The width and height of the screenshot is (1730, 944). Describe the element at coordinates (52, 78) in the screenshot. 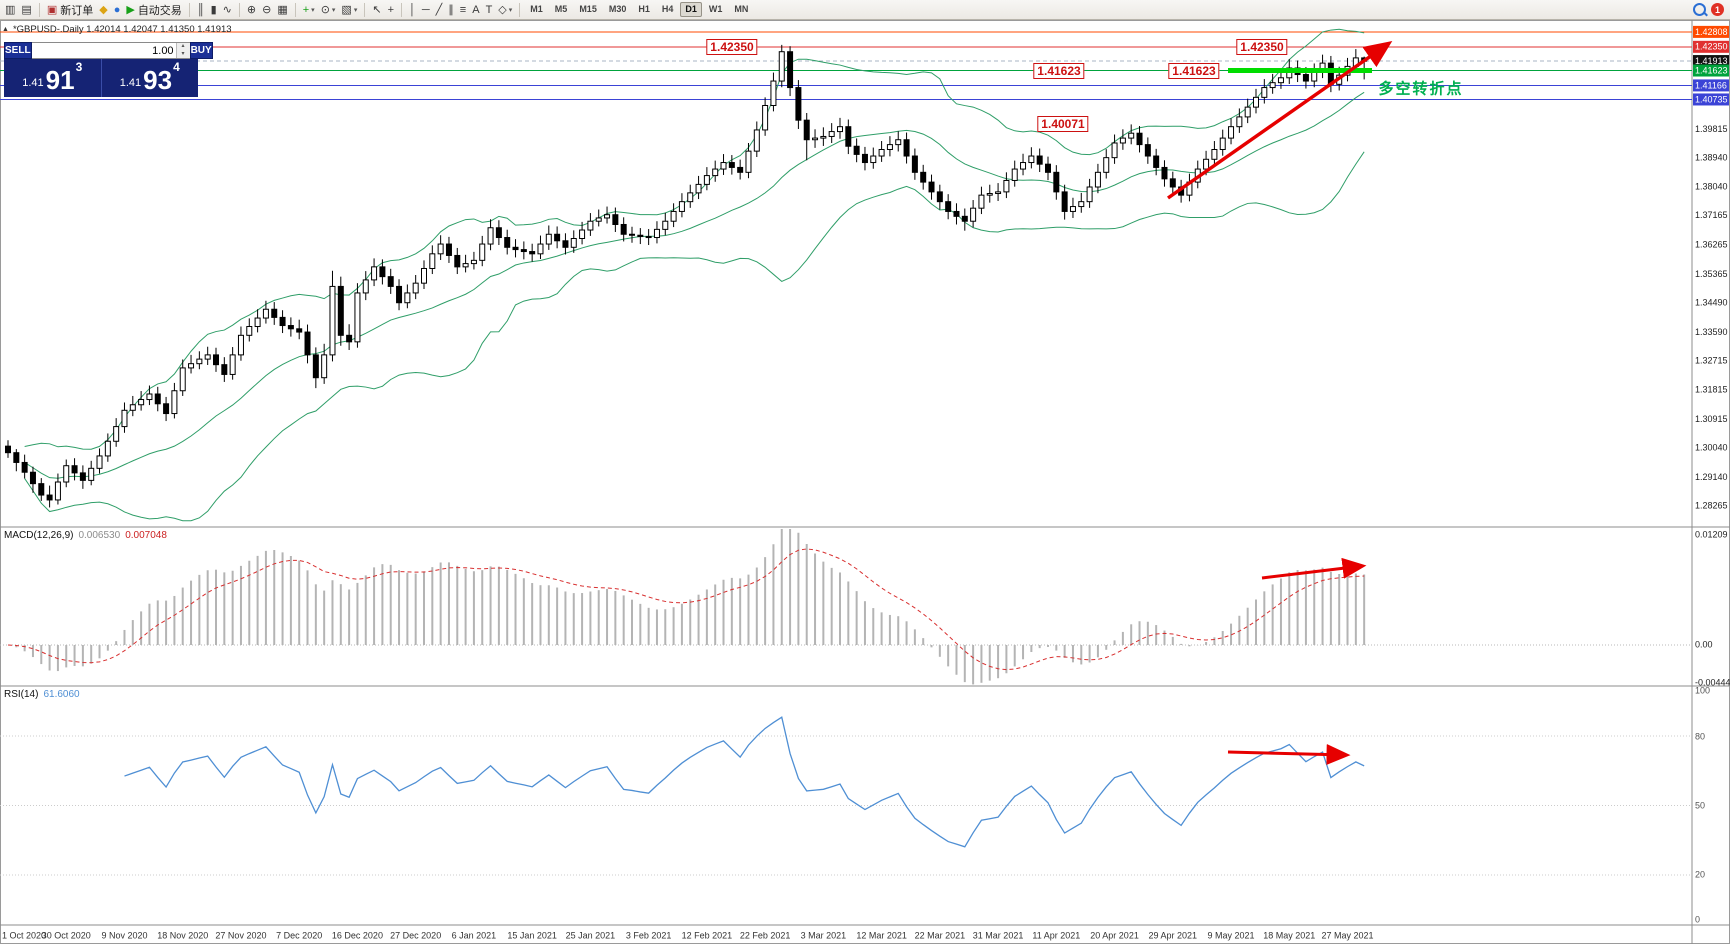

I see `bid-price: 1.41 91 3` at that location.